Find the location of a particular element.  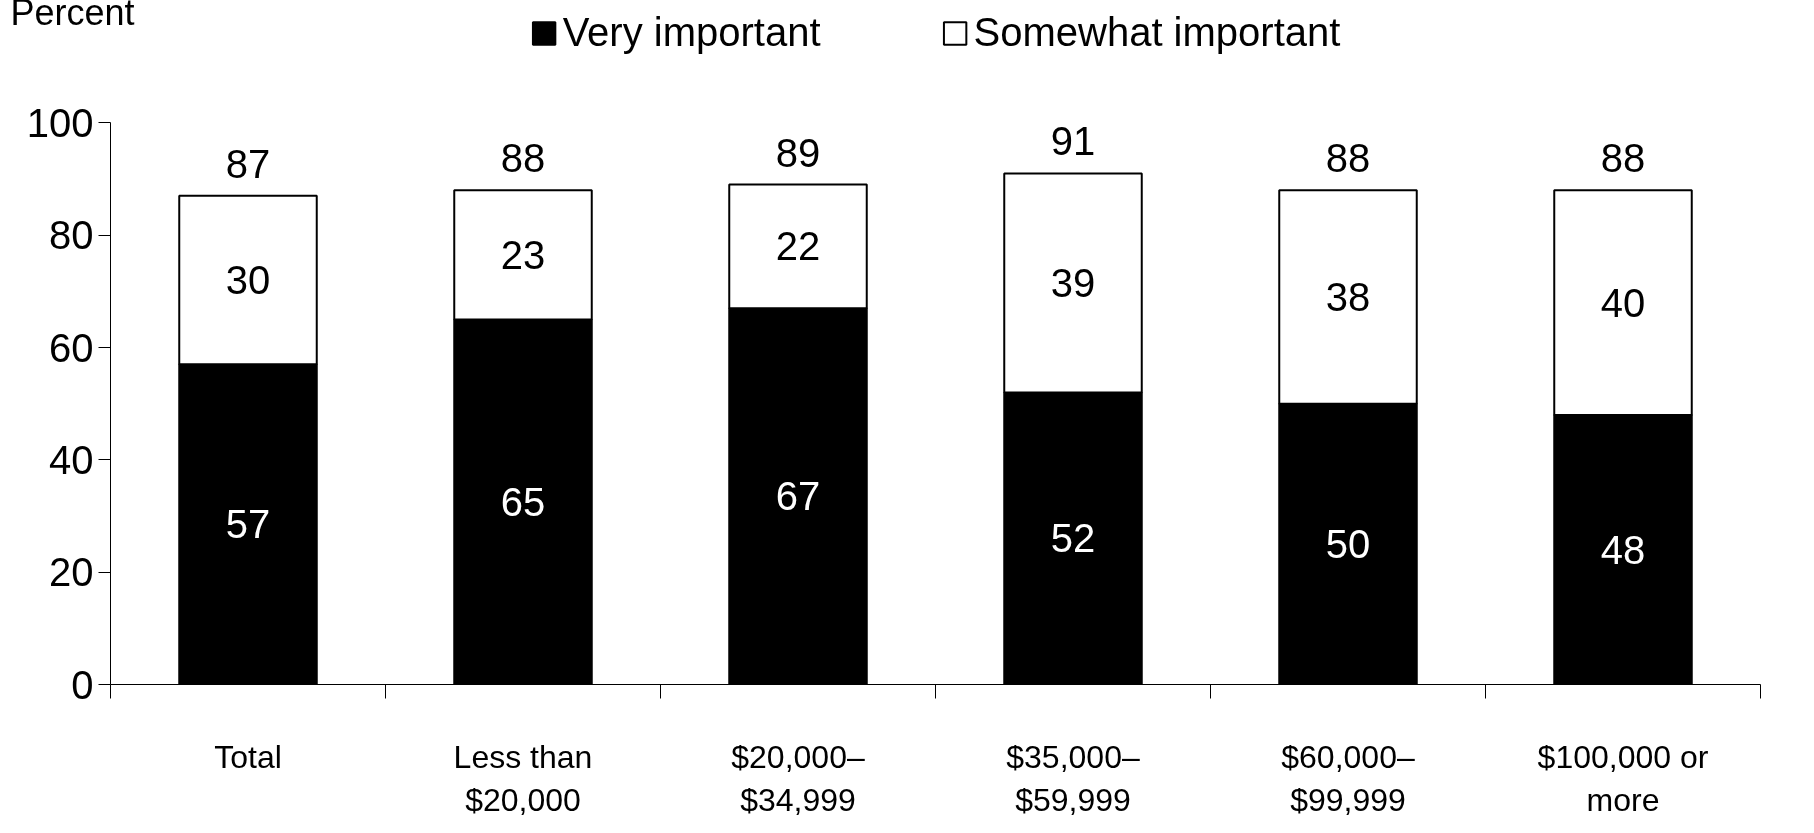

y-tick-label: 60 is located at coordinates (71, 347).